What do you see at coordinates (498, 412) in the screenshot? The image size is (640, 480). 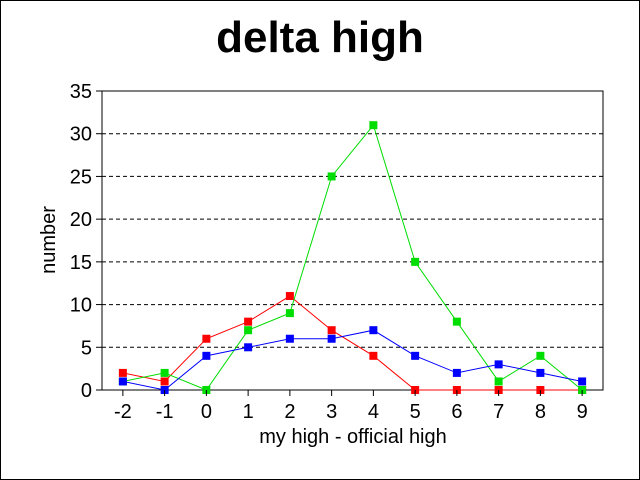 I see `x-tick-label: 7` at bounding box center [498, 412].